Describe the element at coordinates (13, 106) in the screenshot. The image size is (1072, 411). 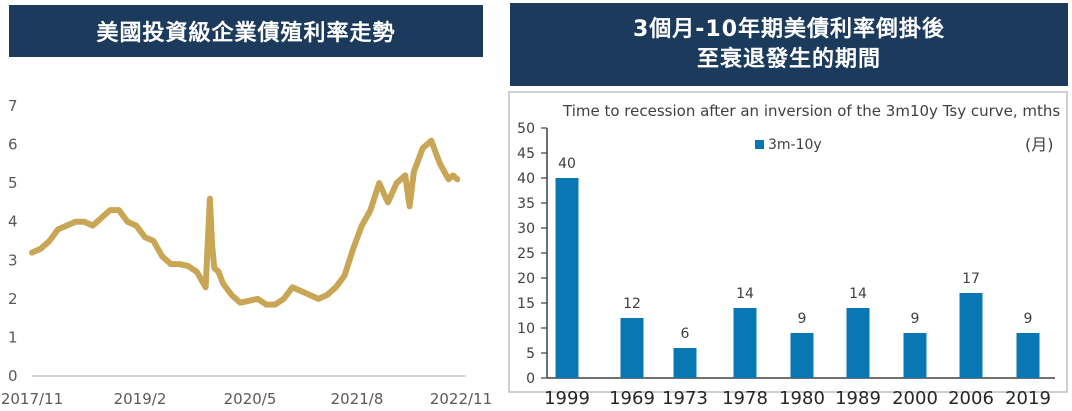
I see `y-tick-label: 7` at that location.